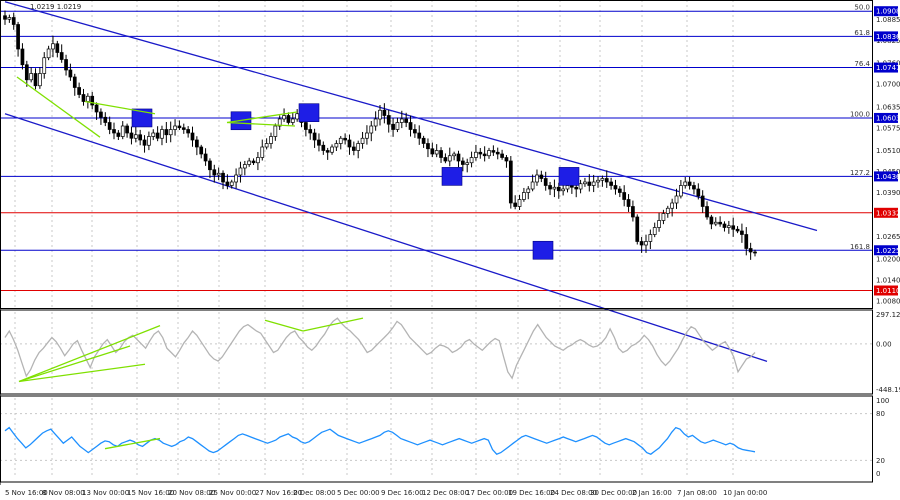  Describe the element at coordinates (860, 173) in the screenshot. I see `fib-ratio-label: 127.2` at that location.